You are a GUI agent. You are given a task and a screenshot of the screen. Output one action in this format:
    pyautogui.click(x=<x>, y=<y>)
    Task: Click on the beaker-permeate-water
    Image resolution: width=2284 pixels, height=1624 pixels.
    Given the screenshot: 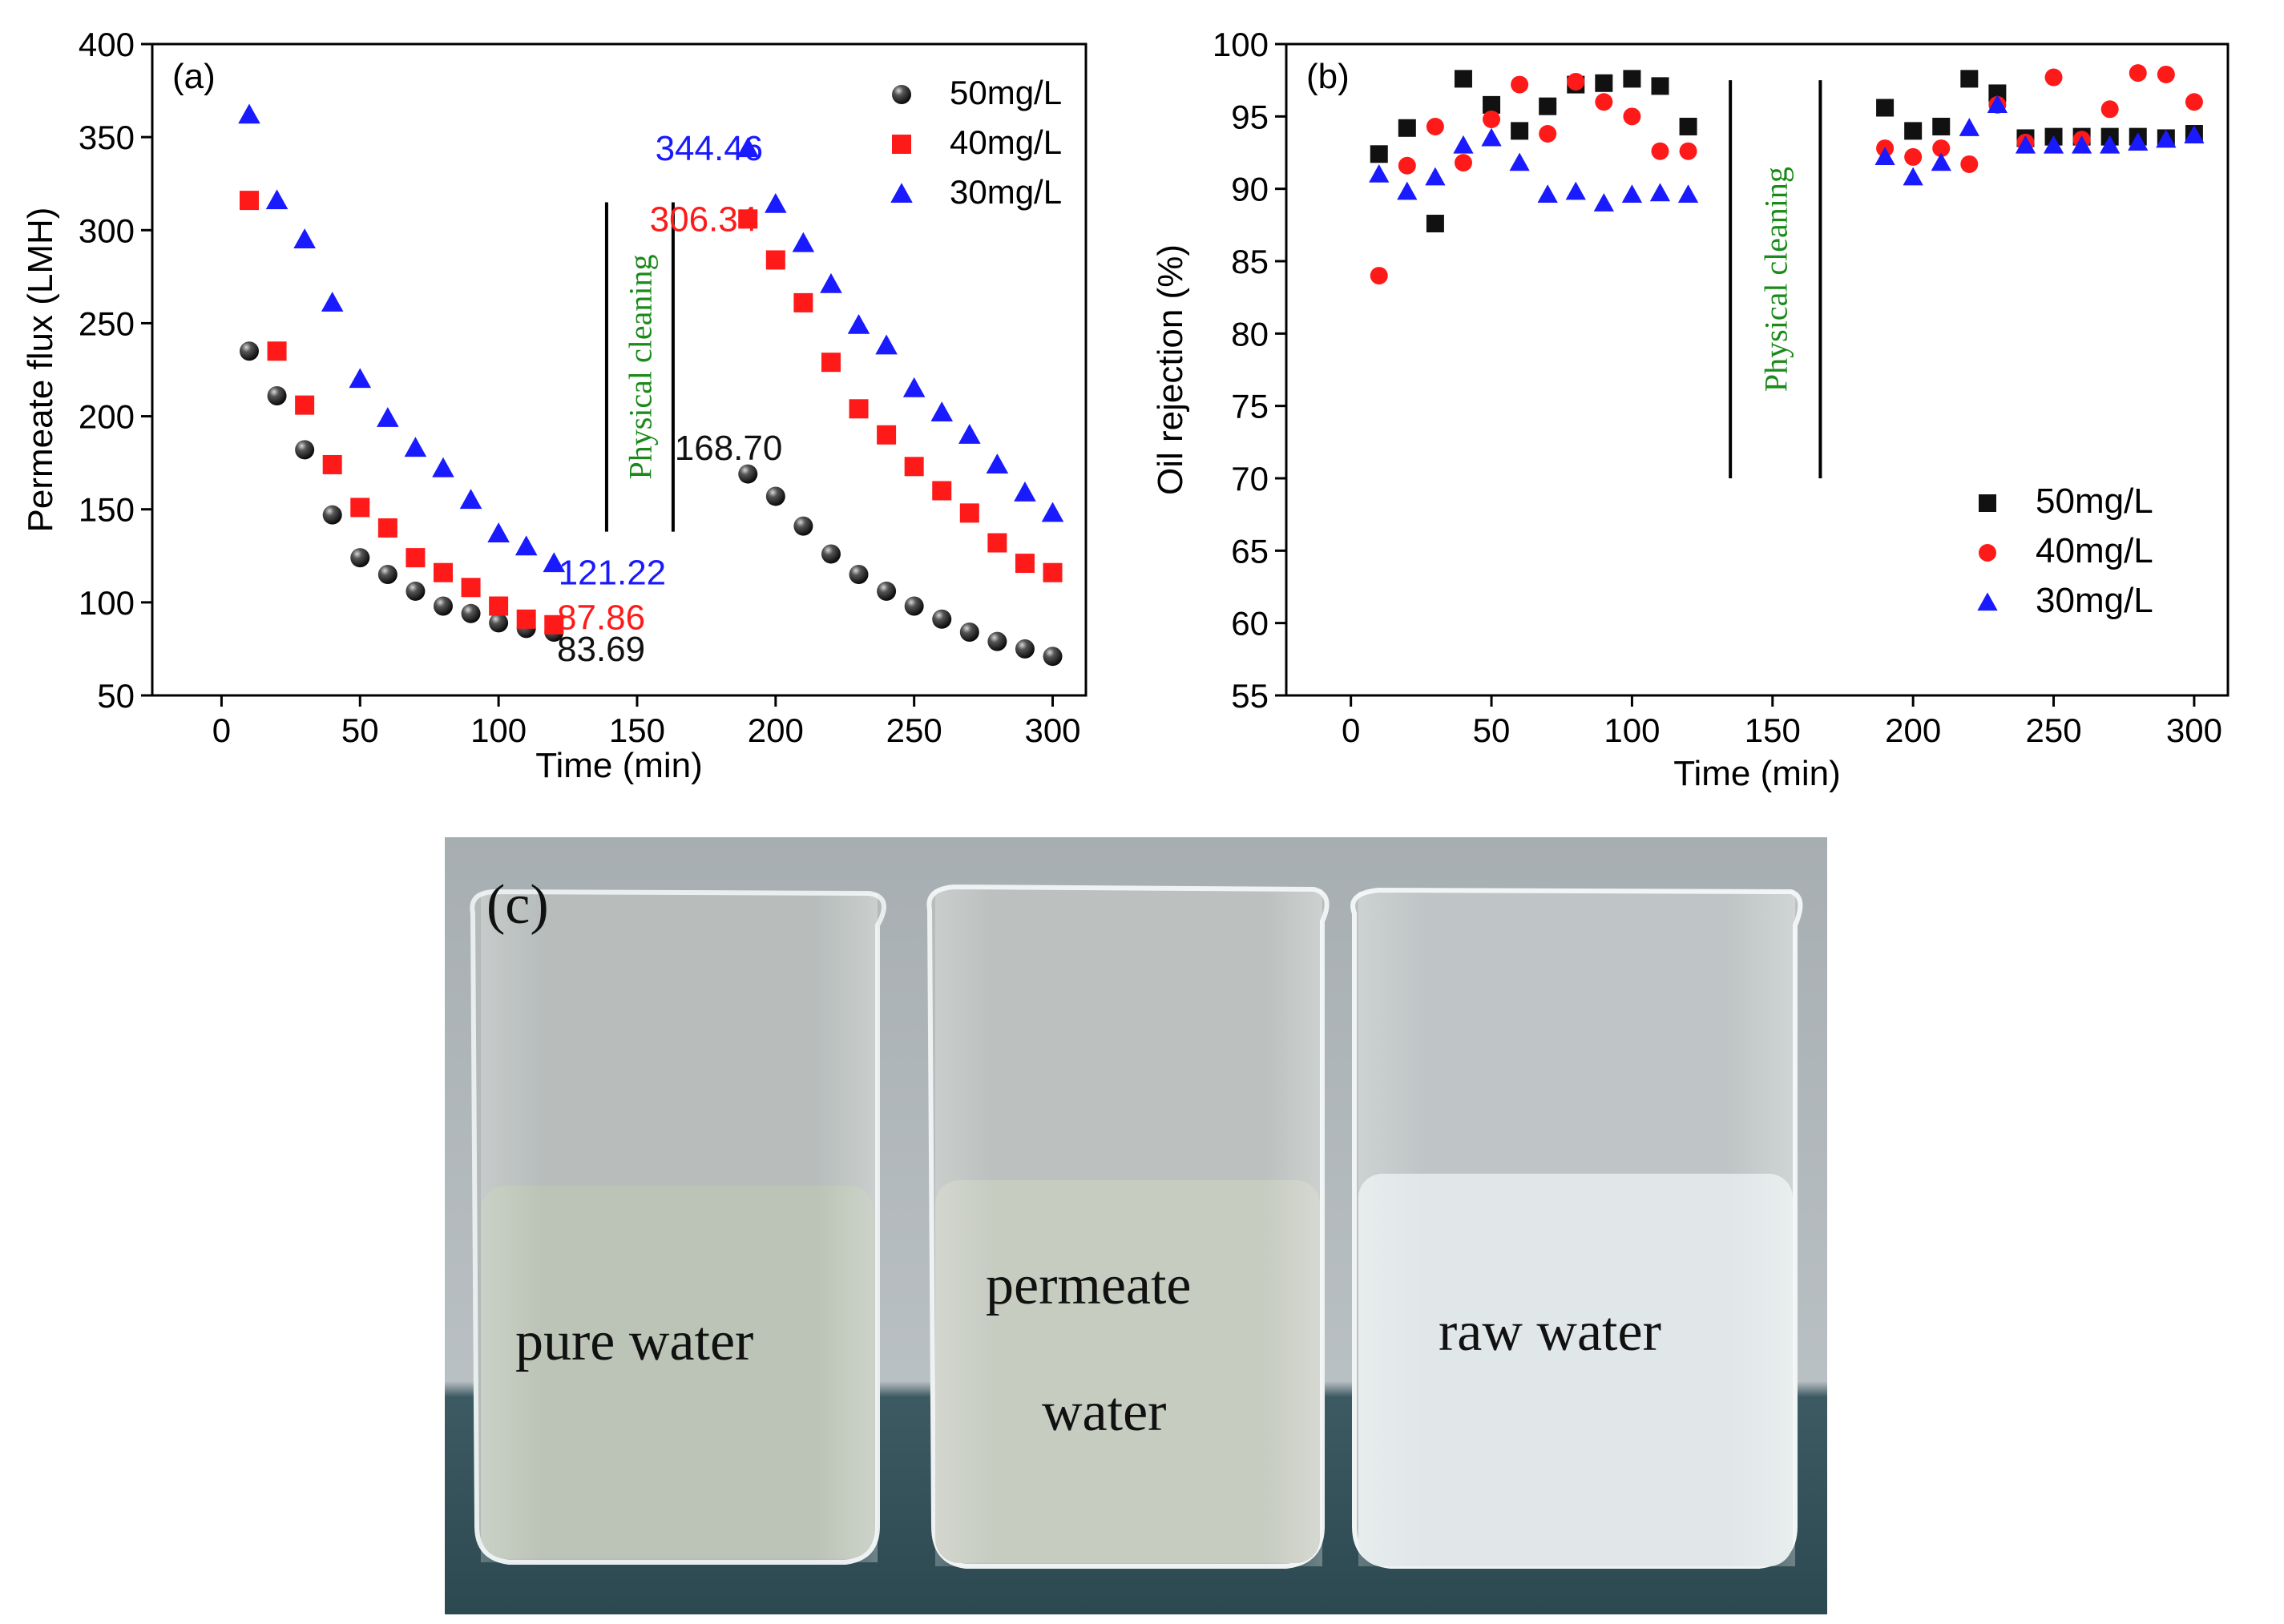 What is the action you would take?
    pyautogui.click(x=1128, y=1226)
    